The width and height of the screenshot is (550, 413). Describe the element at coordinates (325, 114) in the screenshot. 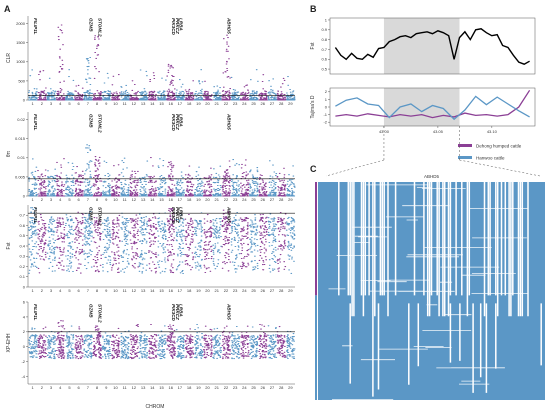

I see `y-tick-label: -1` at that location.